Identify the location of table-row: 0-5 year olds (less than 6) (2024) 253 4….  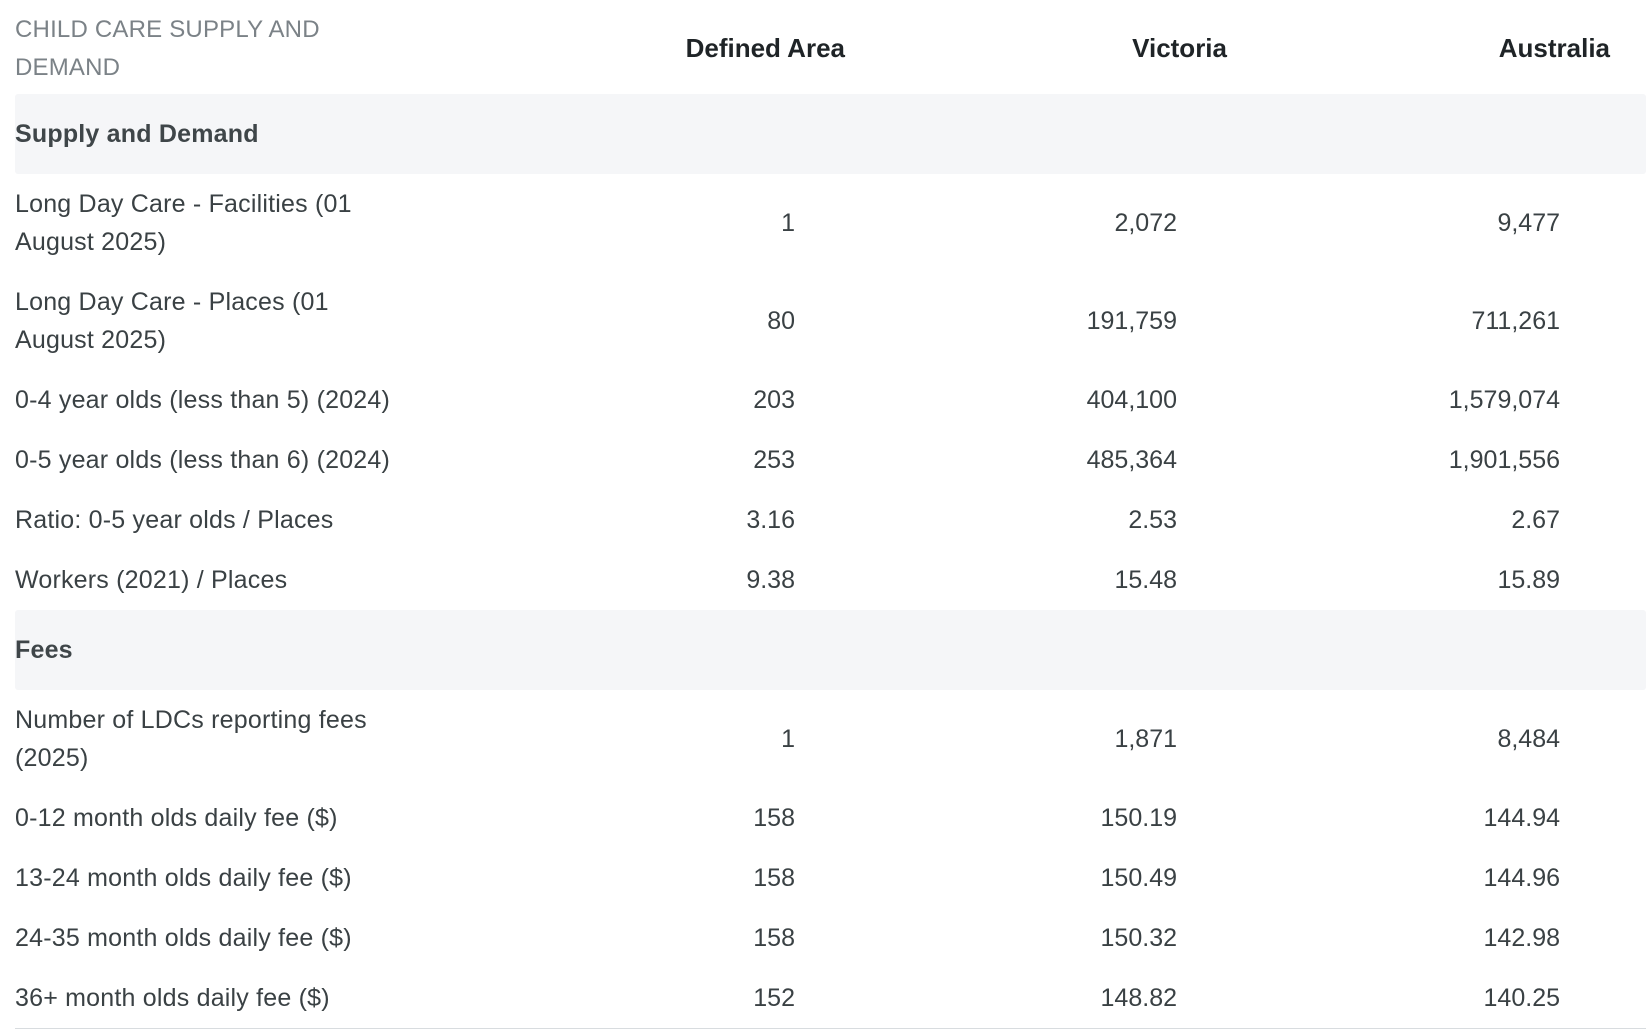
(830, 460).